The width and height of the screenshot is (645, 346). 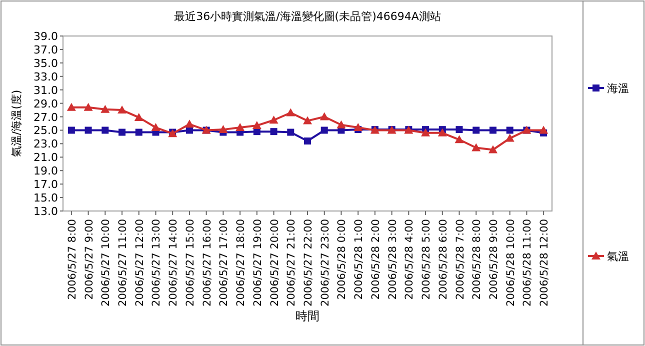 What do you see at coordinates (528, 262) in the screenshot?
I see `x-tick-label: 2006/5/28 11:00` at bounding box center [528, 262].